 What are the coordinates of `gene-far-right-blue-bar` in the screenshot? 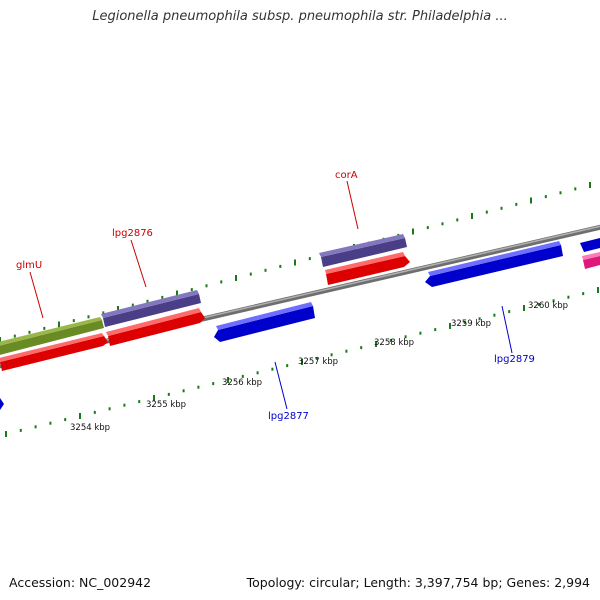 It's located at (590, 245).